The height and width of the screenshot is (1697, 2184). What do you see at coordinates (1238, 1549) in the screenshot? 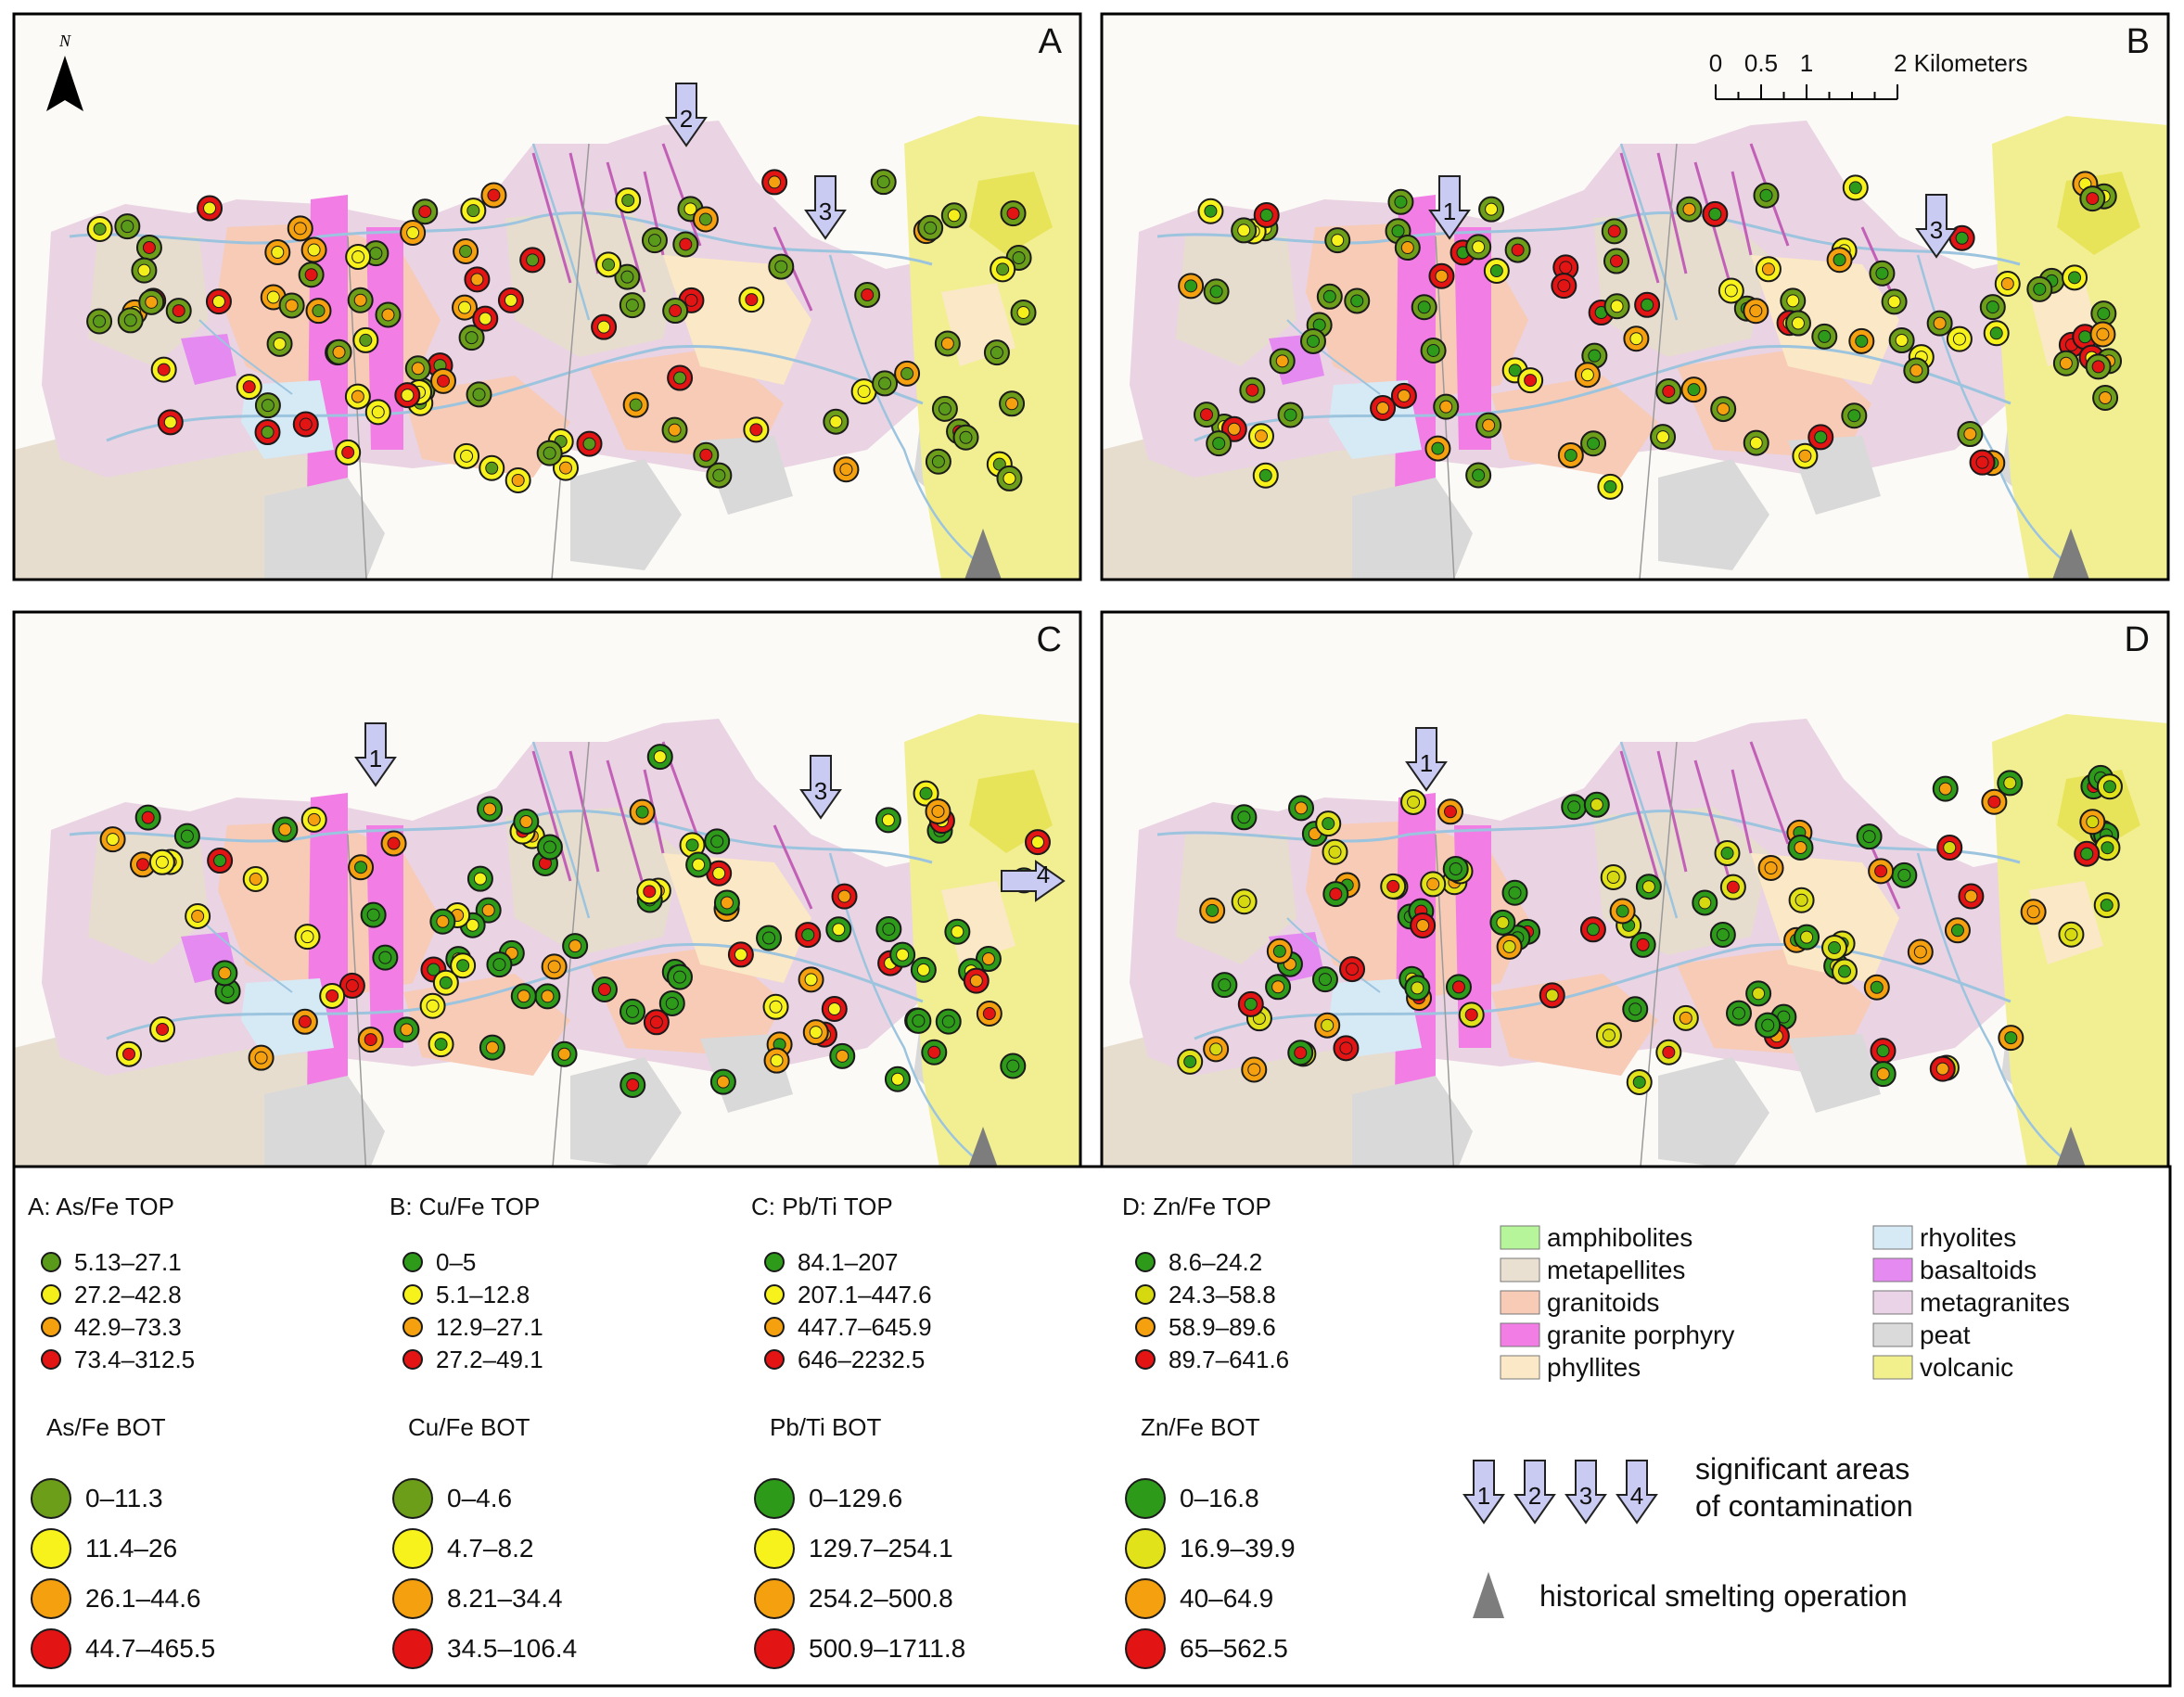
I see `legend-bot-label: 16.9–39.9` at bounding box center [1238, 1549].